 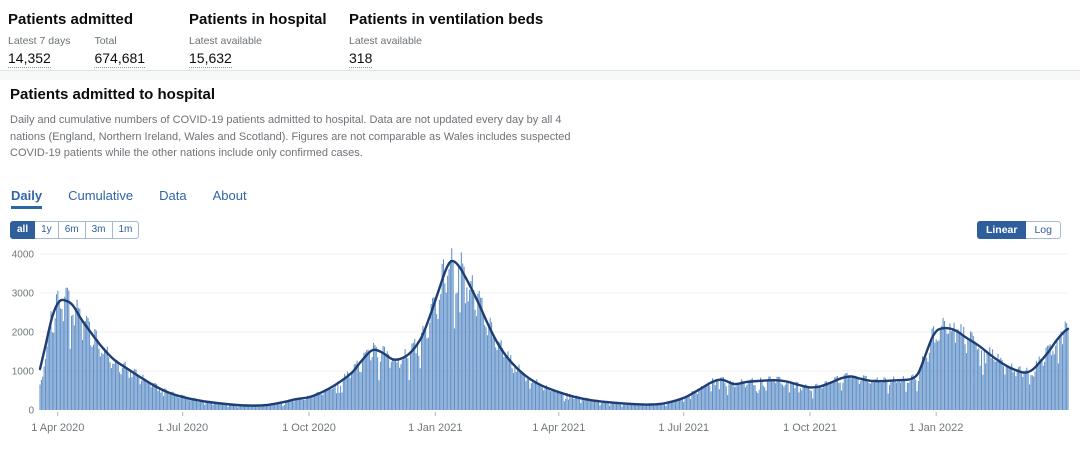 What do you see at coordinates (173, 195) in the screenshot?
I see `tab-data: Data` at bounding box center [173, 195].